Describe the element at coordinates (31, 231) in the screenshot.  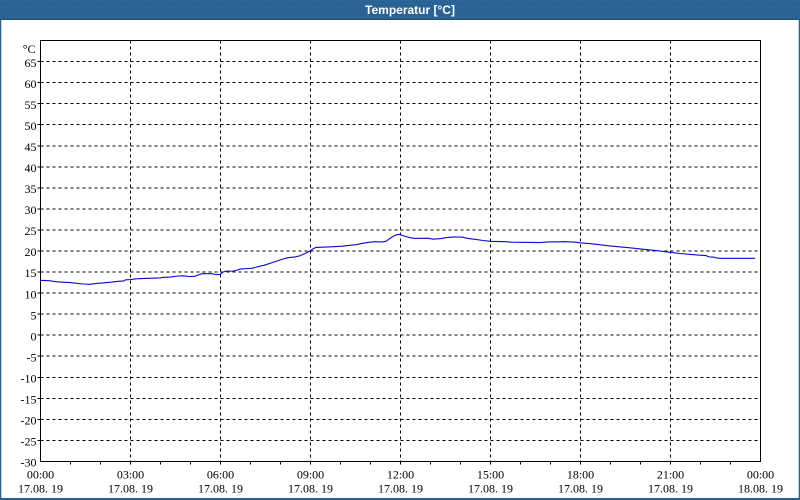
I see `svg-text: 25` at that location.